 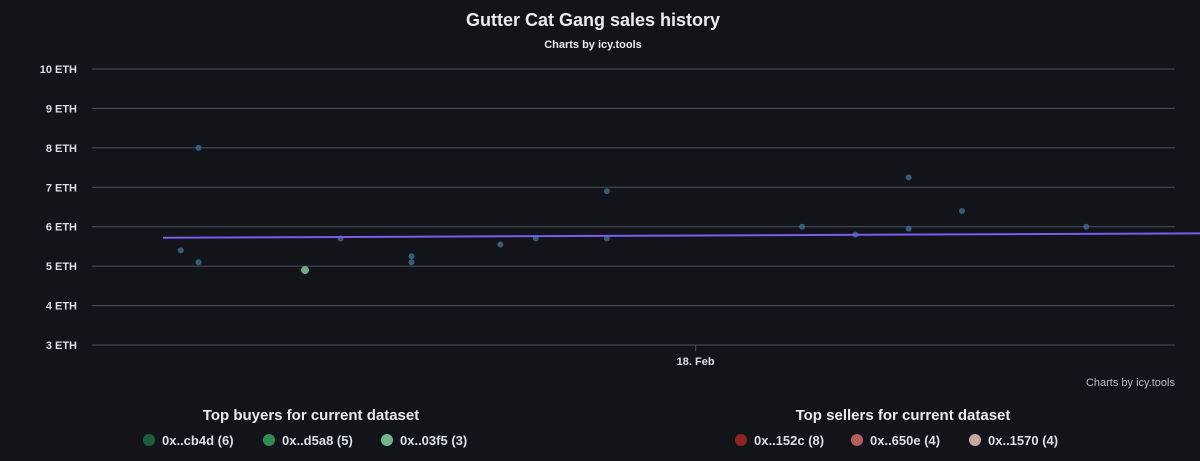 What do you see at coordinates (317, 440) in the screenshot?
I see `legend-label-buyer-2: 0x..d5a8 (5)` at bounding box center [317, 440].